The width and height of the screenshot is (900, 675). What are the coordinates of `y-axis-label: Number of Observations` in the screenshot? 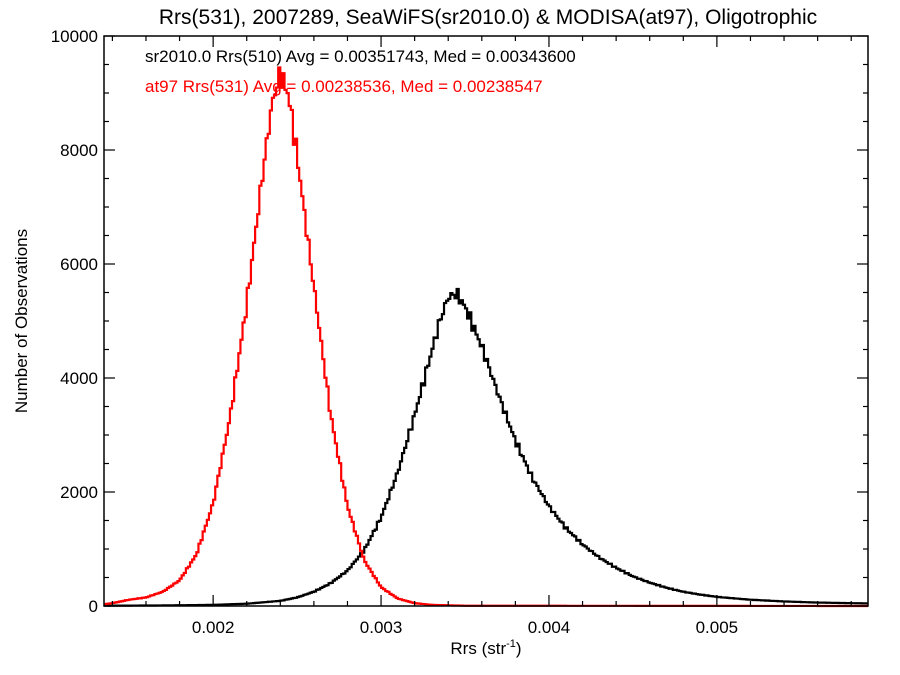 It's located at (21, 321).